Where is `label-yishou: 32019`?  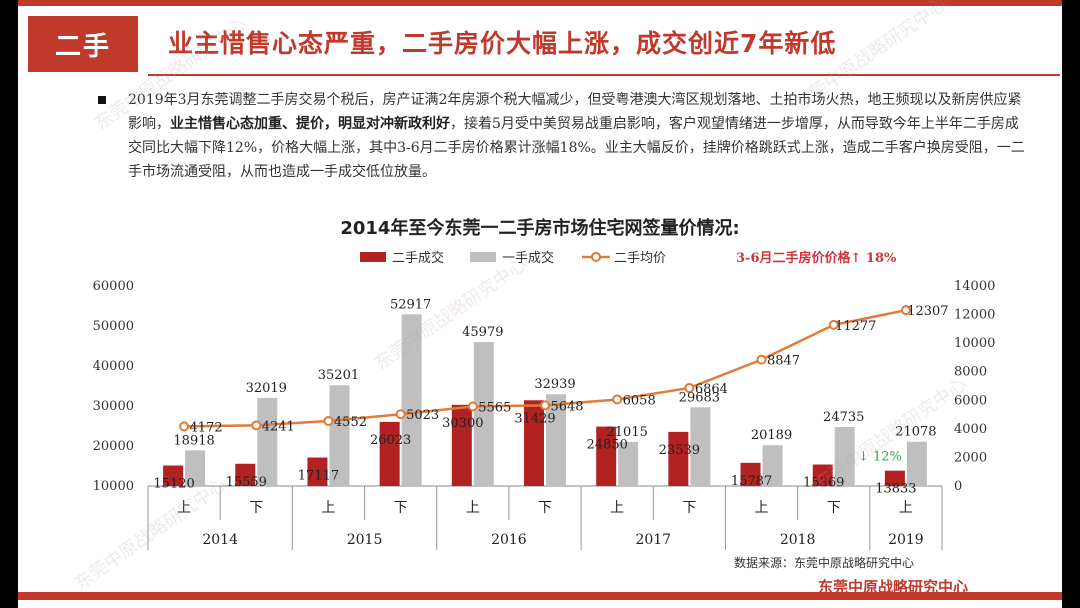
label-yishou: 32019 is located at coordinates (266, 388).